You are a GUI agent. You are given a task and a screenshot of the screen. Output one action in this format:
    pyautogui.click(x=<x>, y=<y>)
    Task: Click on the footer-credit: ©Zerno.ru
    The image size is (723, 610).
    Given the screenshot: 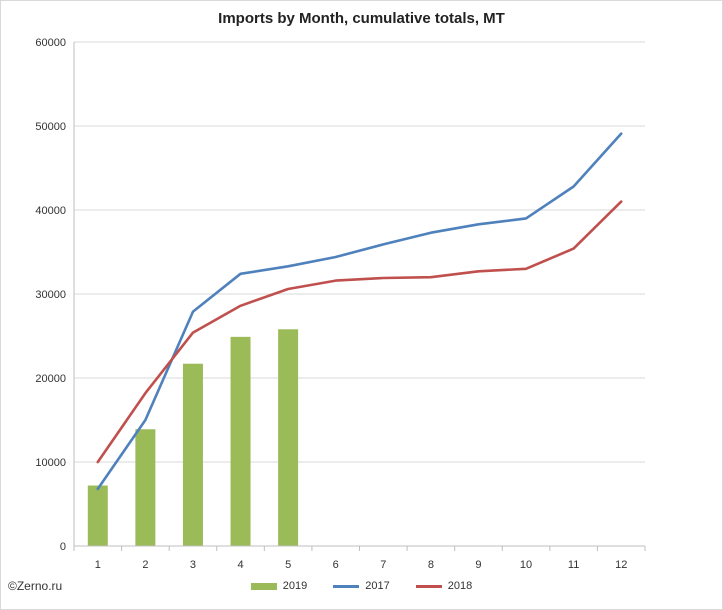 What is the action you would take?
    pyautogui.click(x=35, y=586)
    